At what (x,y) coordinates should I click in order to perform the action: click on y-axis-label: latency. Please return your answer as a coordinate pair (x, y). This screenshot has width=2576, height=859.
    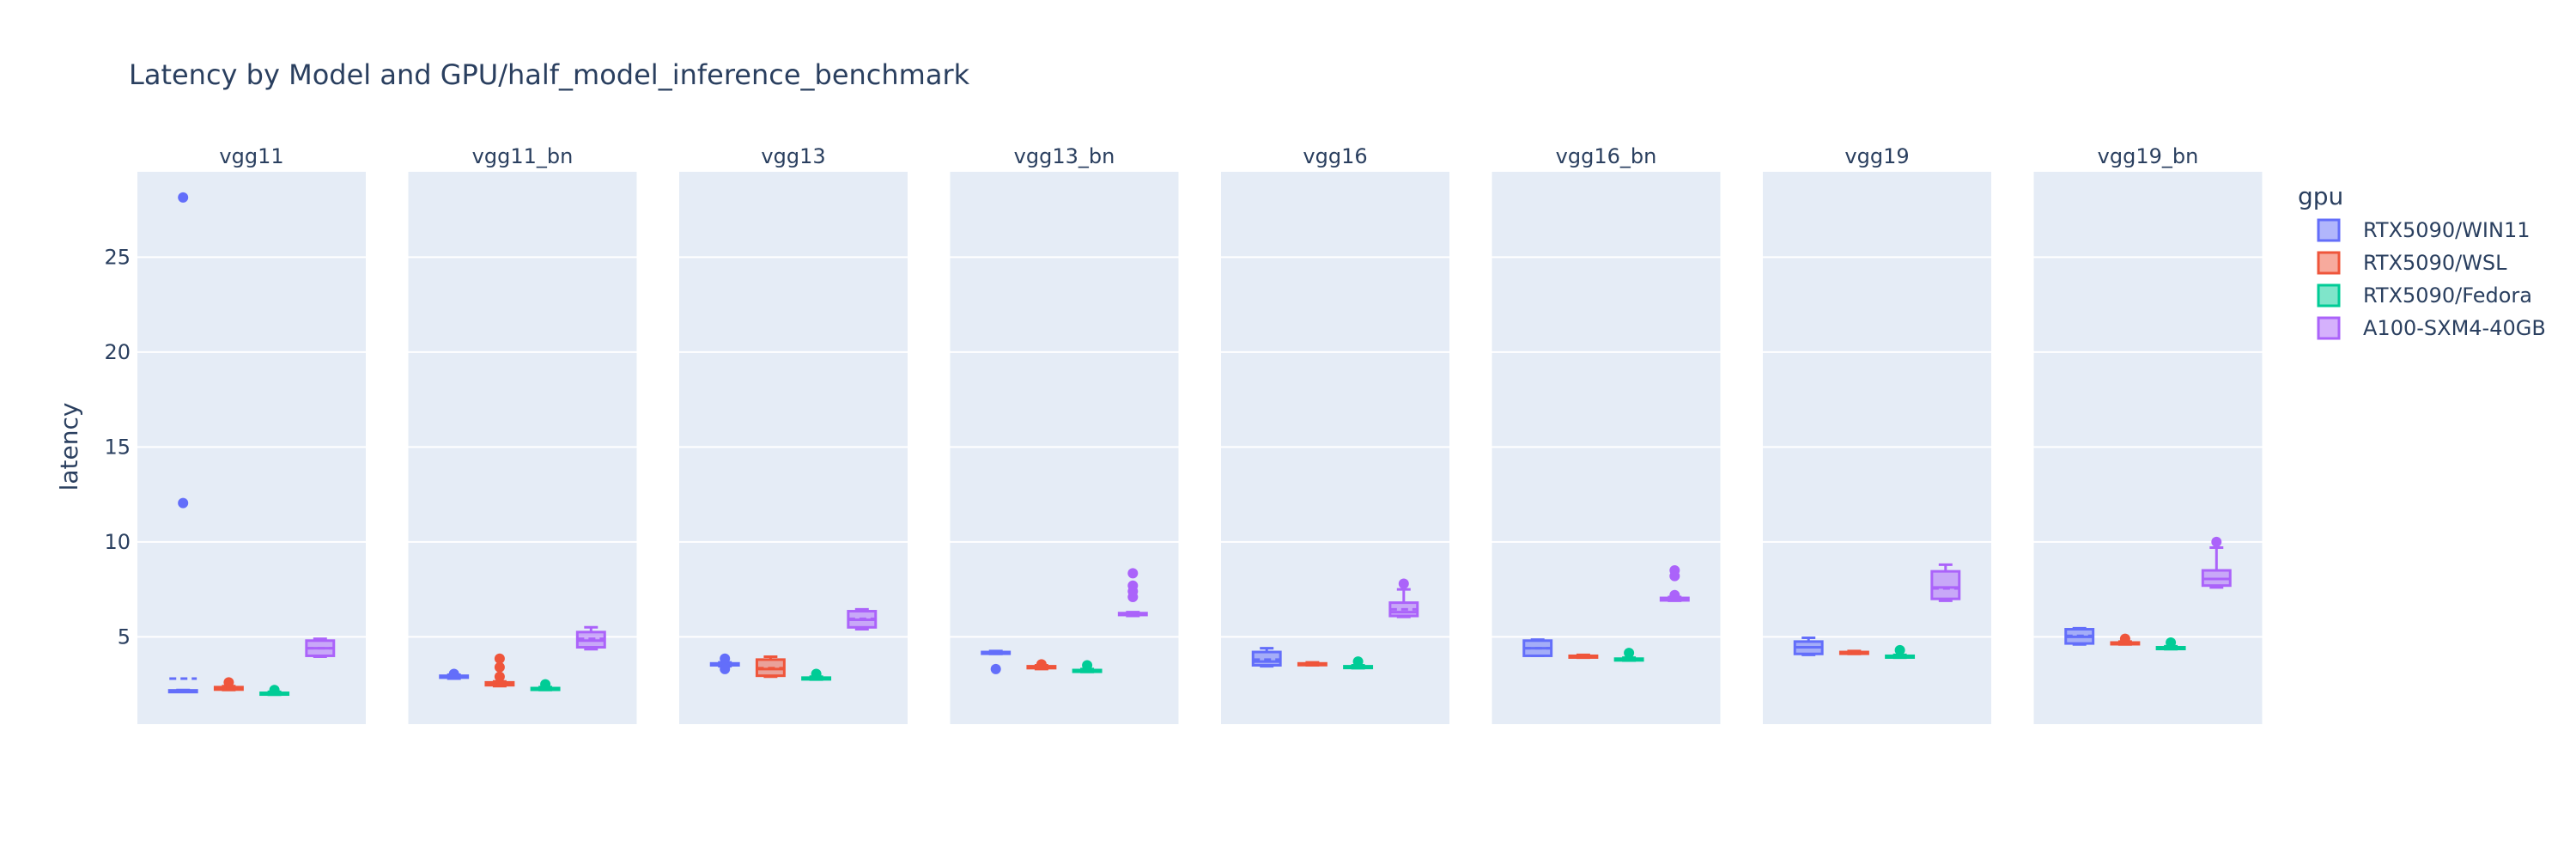
    Looking at the image, I should click on (69, 447).